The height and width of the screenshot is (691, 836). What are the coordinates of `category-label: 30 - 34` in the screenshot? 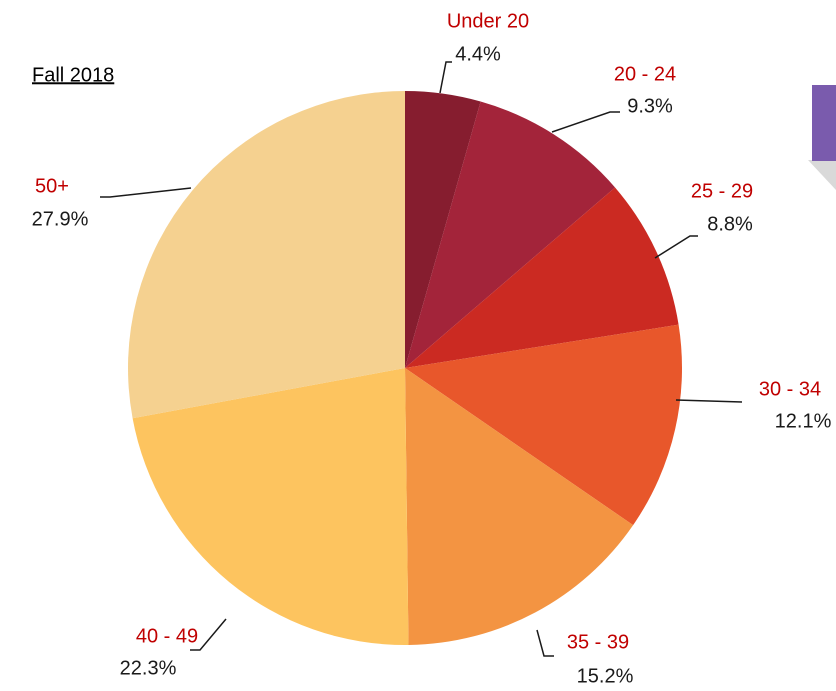 It's located at (790, 389).